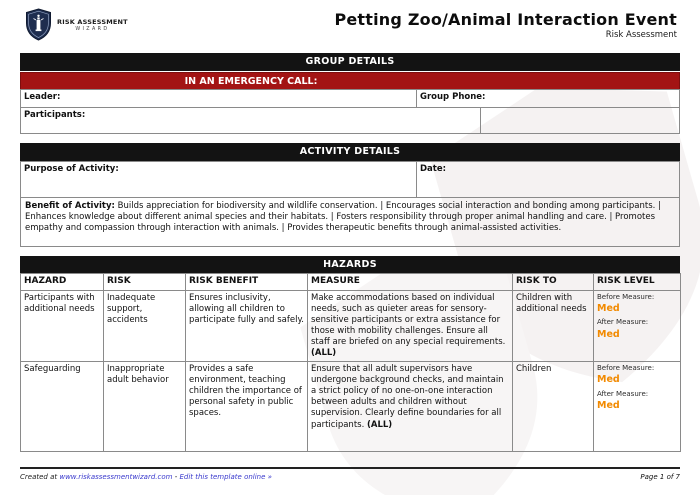 The image size is (700, 495). I want to click on logo-line2: WIZARD, so click(92, 29).